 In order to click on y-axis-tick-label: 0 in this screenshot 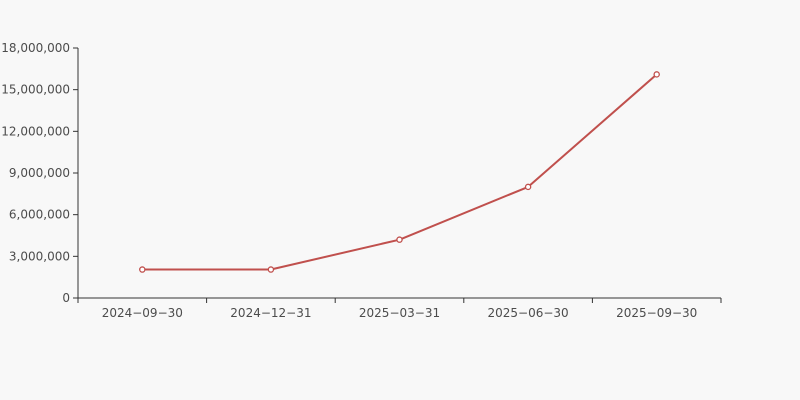, I will do `click(66, 298)`.